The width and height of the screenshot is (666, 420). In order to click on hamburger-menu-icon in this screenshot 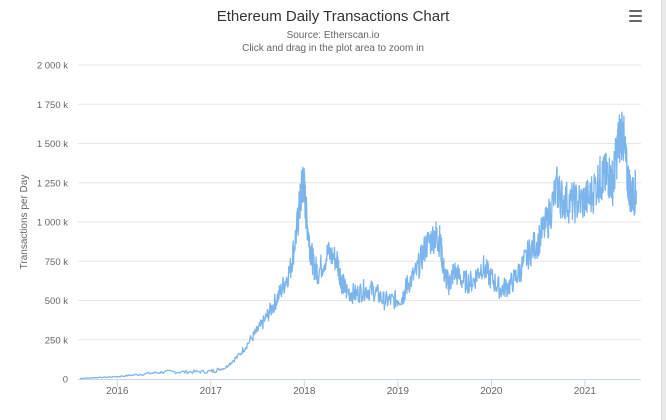, I will do `click(635, 16)`.